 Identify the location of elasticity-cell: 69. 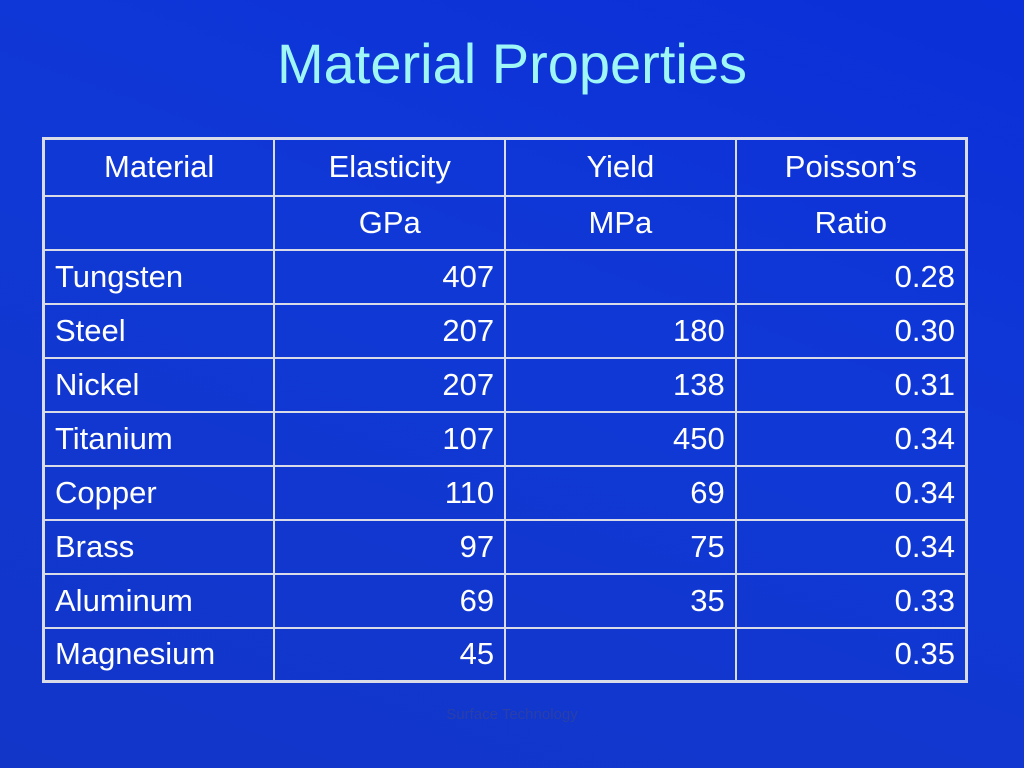
(390, 600).